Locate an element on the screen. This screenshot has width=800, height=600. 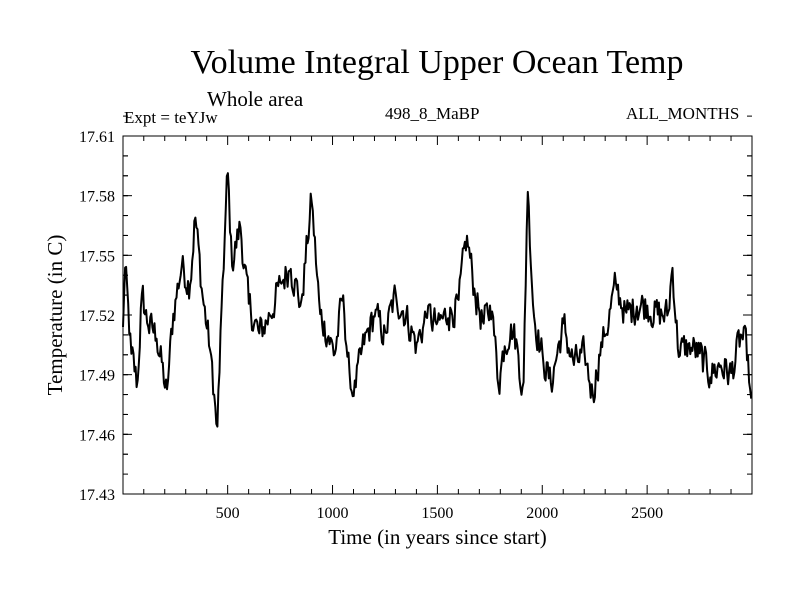
x-tick-label: 1500 is located at coordinates (437, 513).